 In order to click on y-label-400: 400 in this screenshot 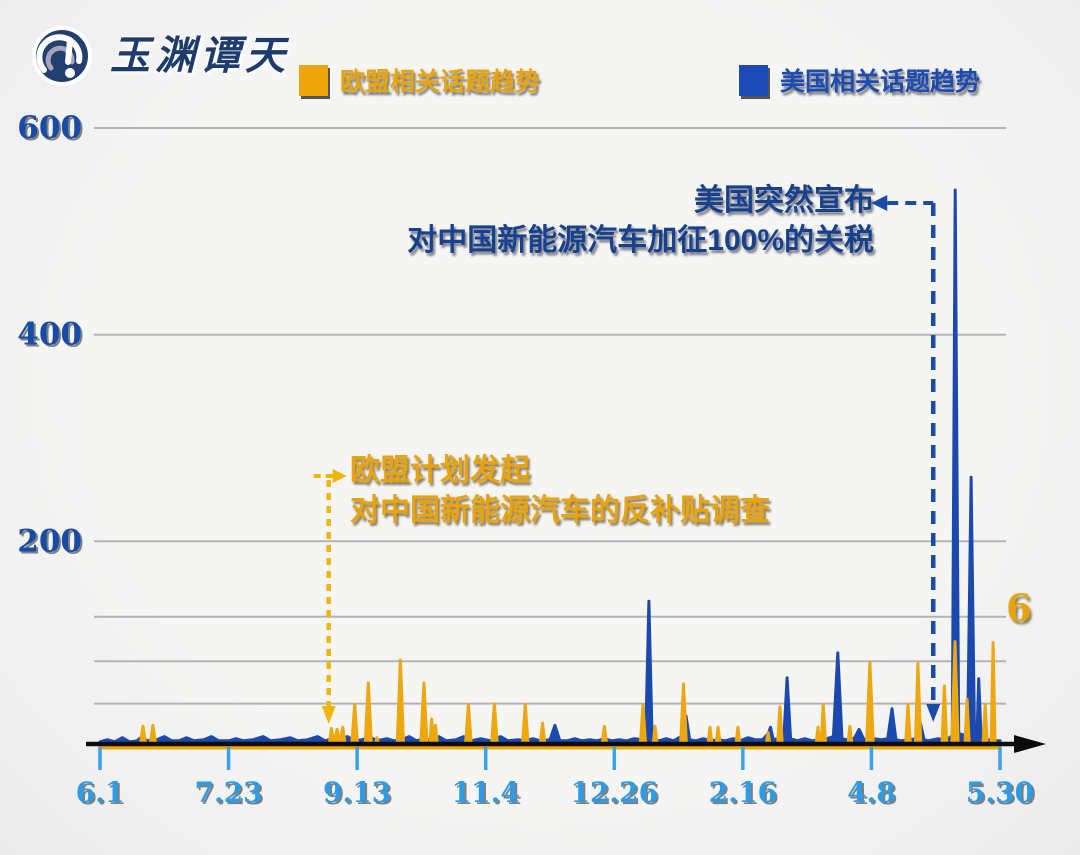, I will do `click(49, 335)`.